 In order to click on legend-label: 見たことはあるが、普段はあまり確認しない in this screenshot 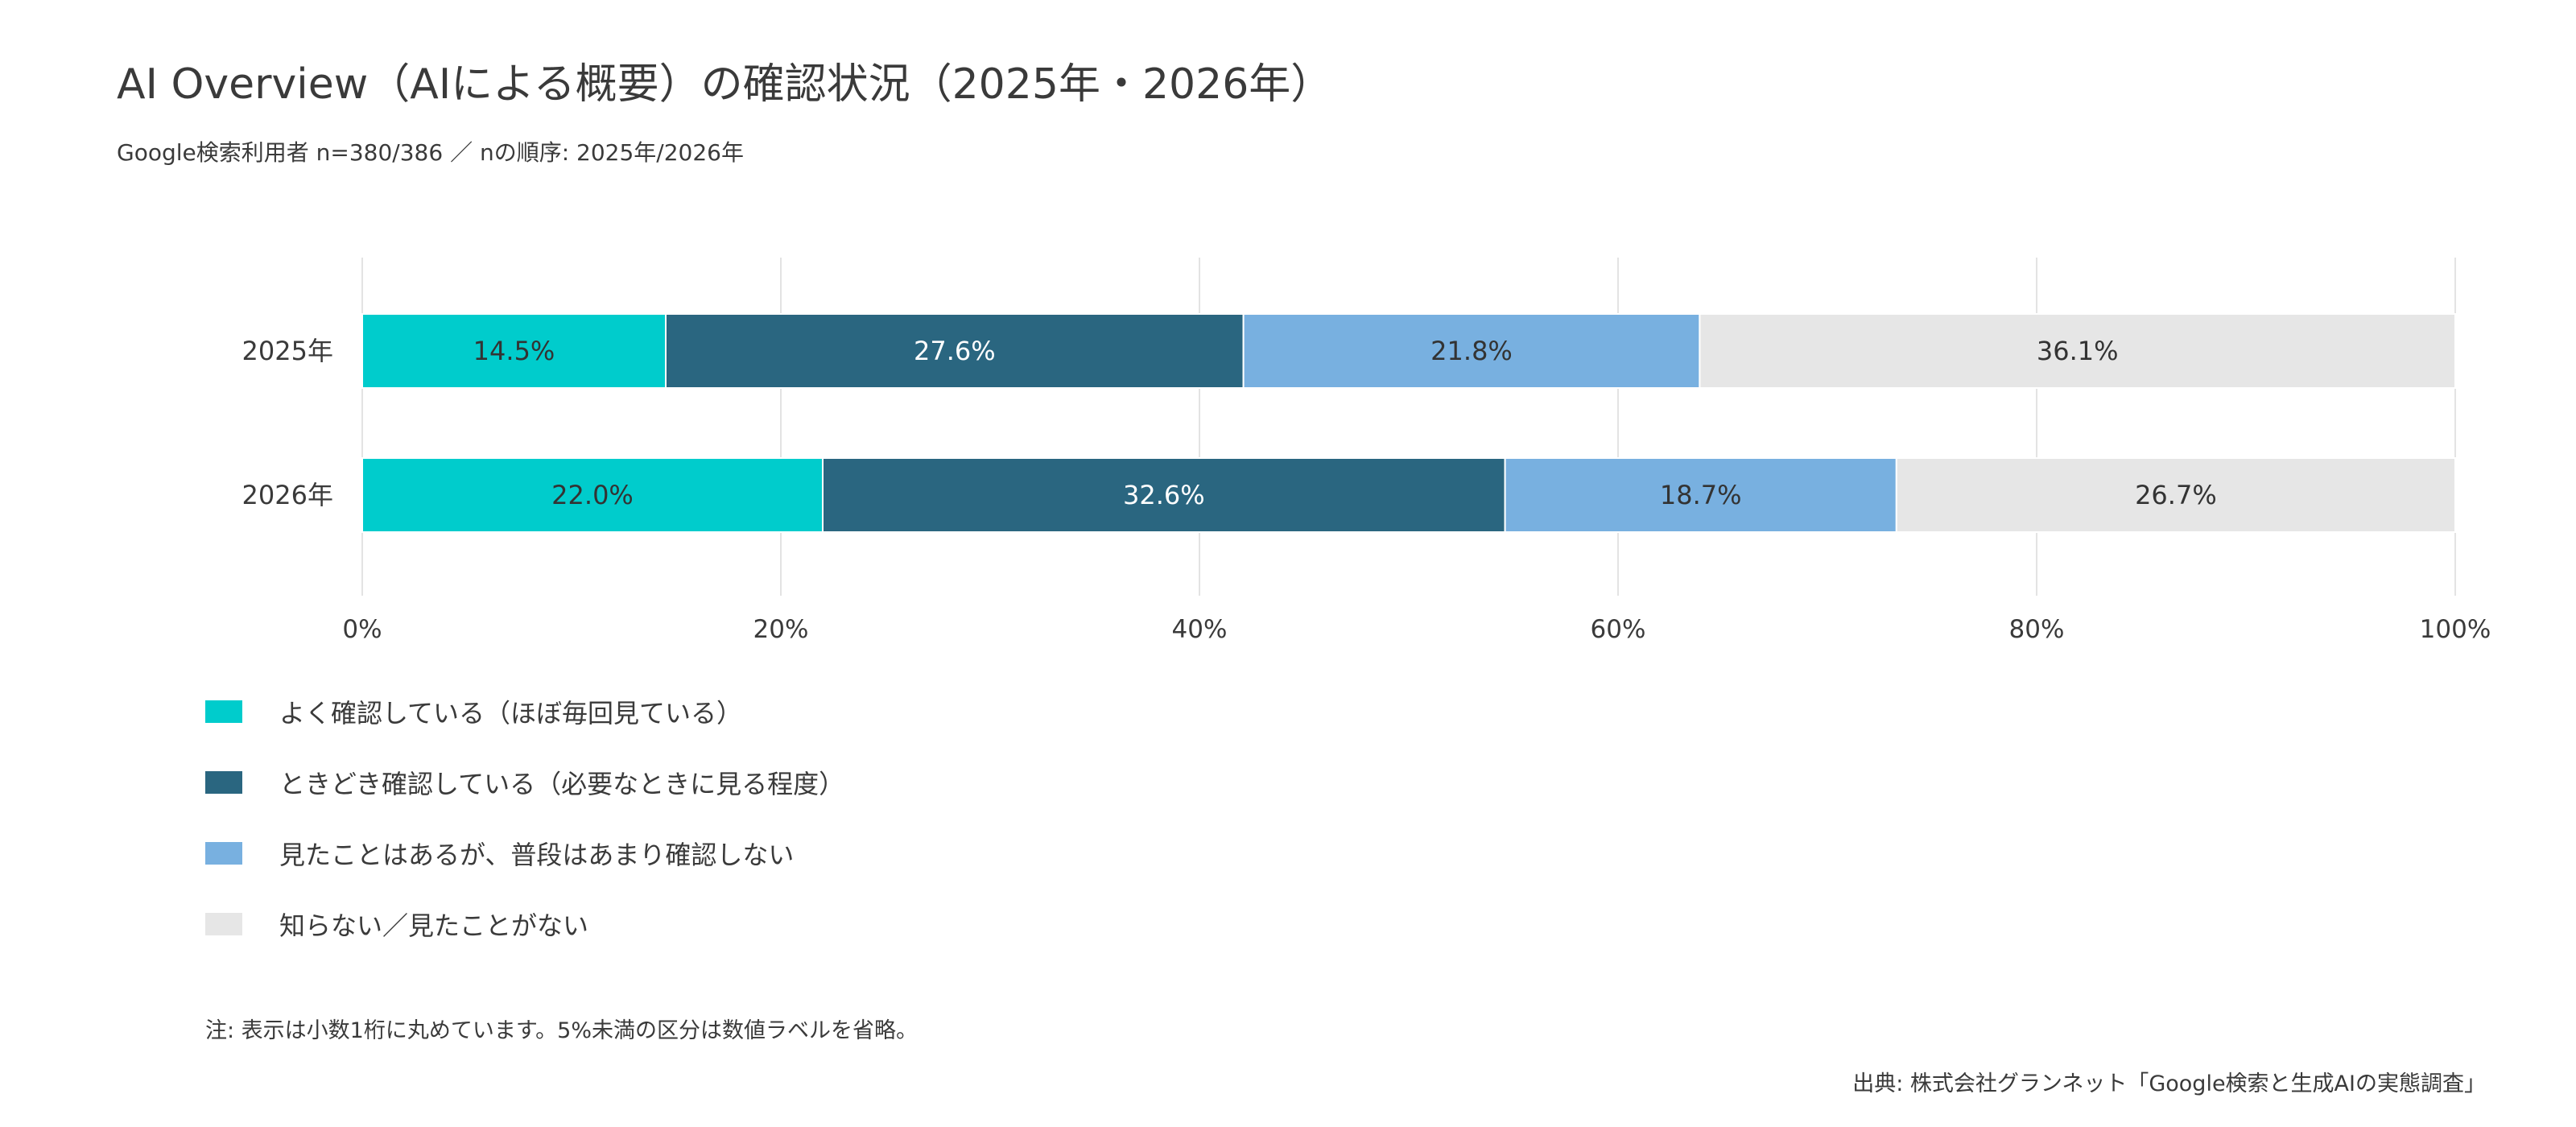, I will do `click(537, 855)`.